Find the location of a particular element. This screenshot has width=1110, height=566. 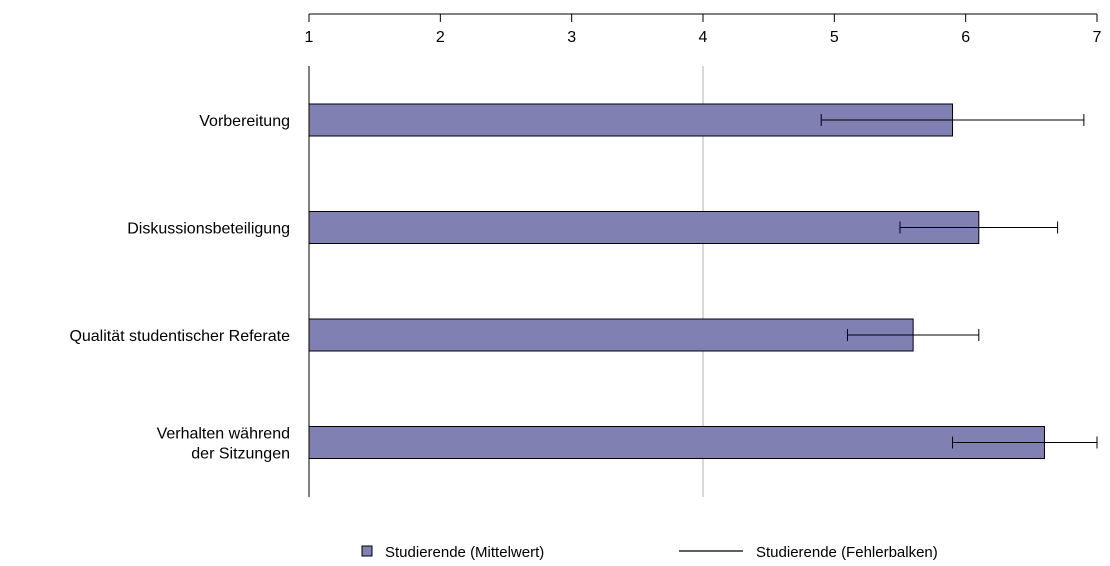

legend-label-errorbar: Studierende (Fehlerbalken) is located at coordinates (847, 552).